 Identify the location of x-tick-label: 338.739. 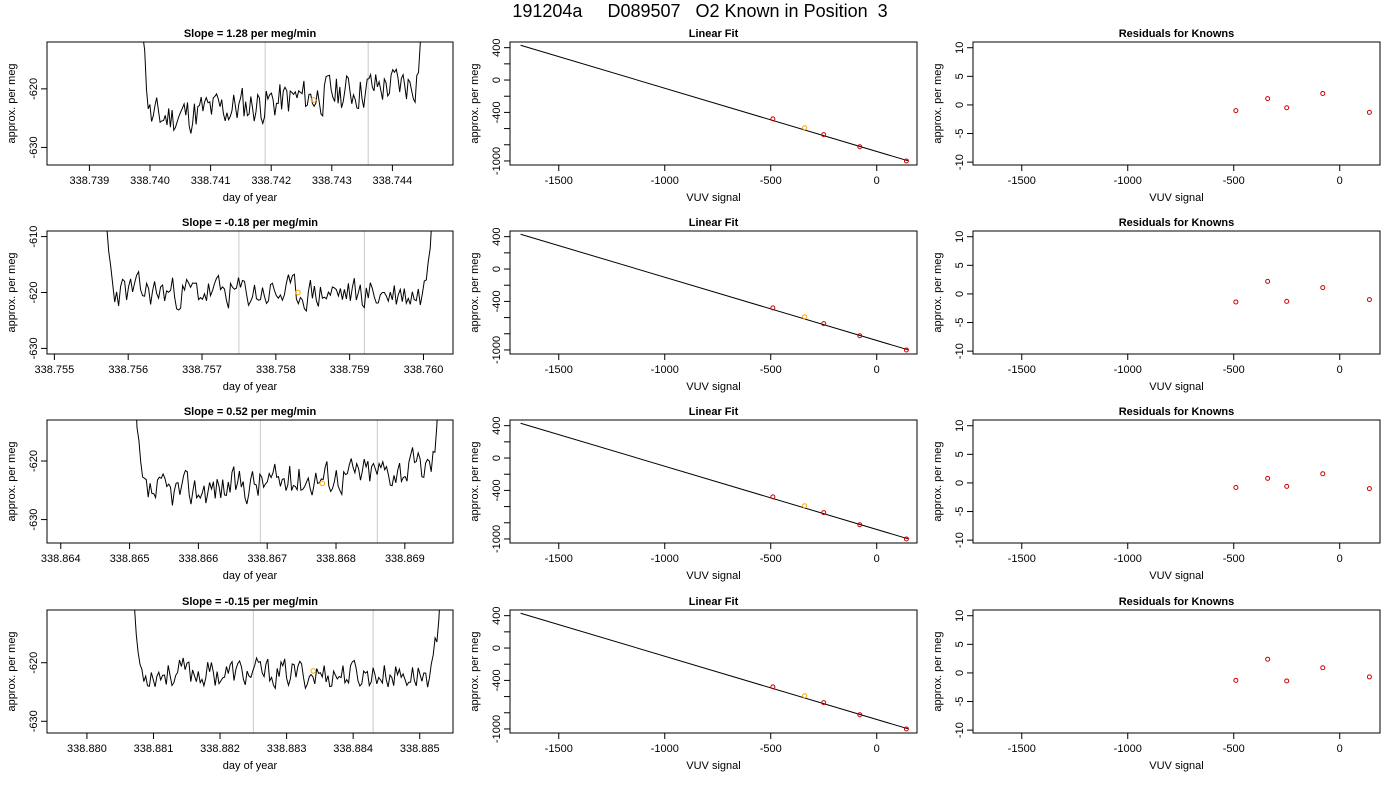
(90, 181).